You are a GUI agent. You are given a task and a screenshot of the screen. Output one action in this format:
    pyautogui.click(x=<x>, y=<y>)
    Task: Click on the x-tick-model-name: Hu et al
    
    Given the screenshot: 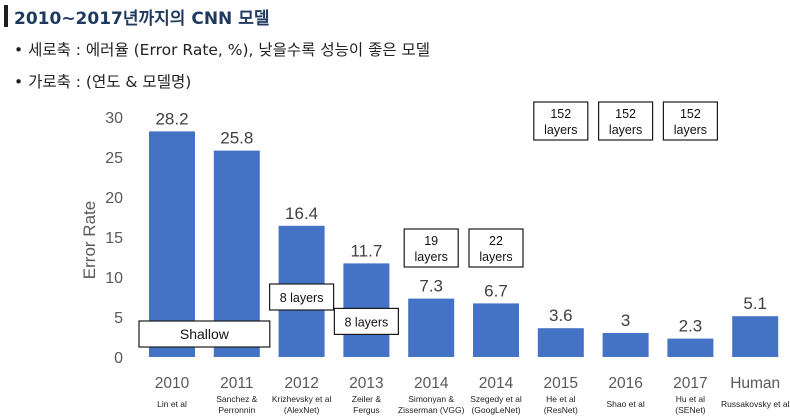 What is the action you would take?
    pyautogui.click(x=690, y=399)
    